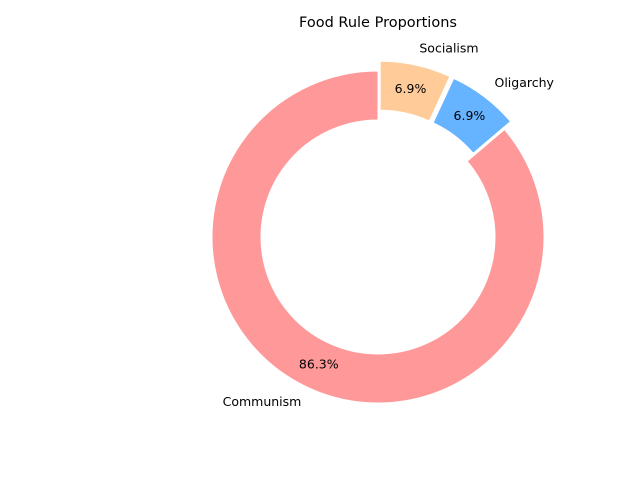 This screenshot has height=485, width=640. I want to click on pct-label-socialism: 6.9%, so click(411, 88).